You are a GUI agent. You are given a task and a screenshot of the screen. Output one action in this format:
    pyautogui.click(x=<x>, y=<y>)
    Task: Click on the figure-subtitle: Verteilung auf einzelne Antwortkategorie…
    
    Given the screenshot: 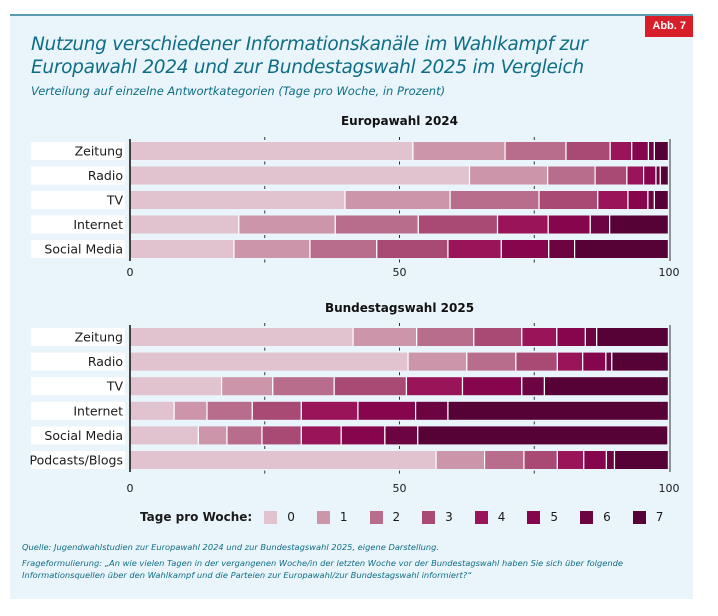 What is the action you would take?
    pyautogui.click(x=238, y=91)
    